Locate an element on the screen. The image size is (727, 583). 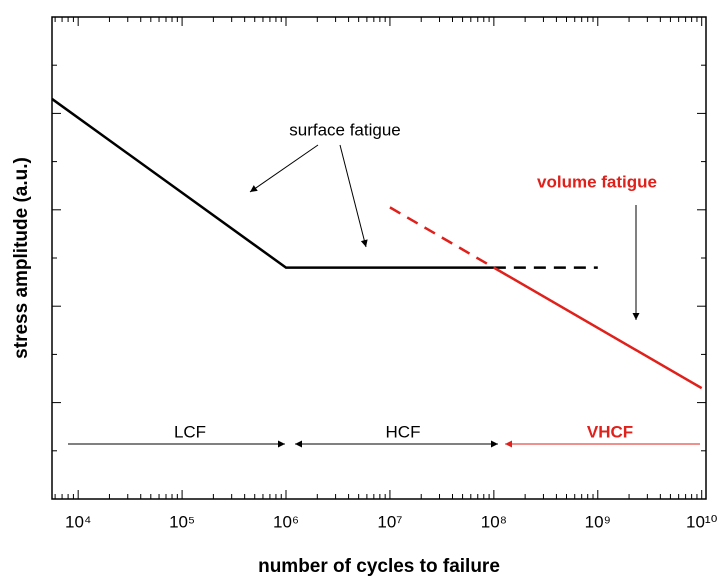
x-tick-label: 10⁴ is located at coordinates (78, 521).